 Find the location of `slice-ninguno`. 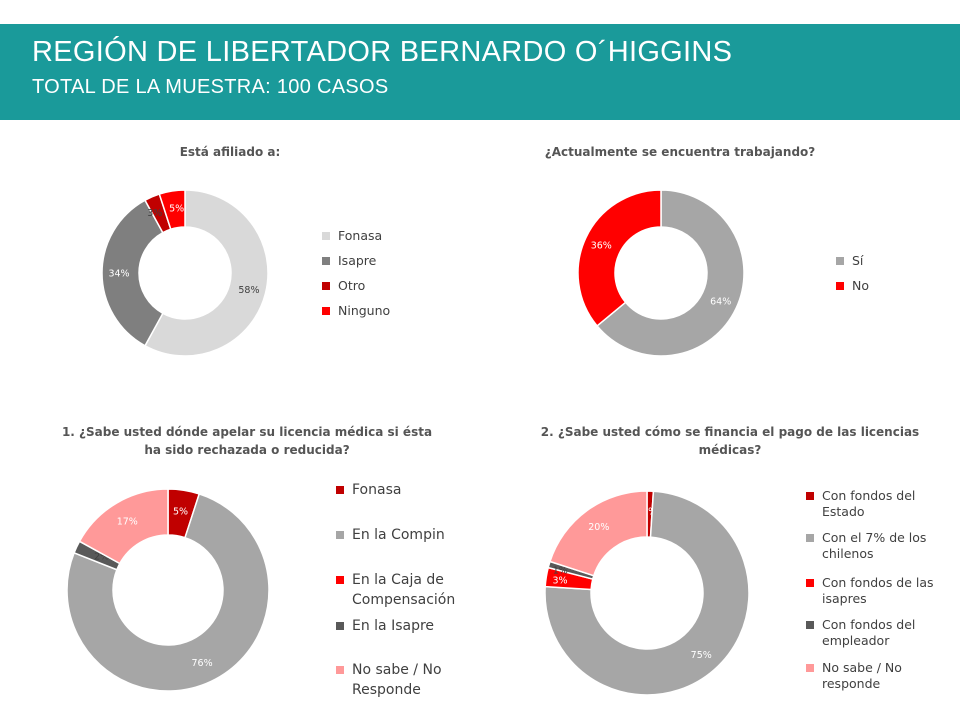

slice-ninguno is located at coordinates (172, 210).